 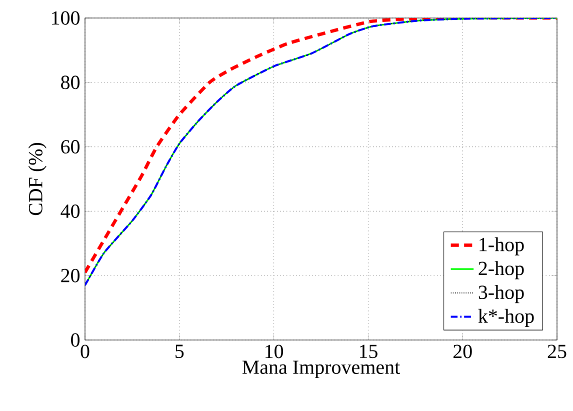 What do you see at coordinates (75, 340) in the screenshot?
I see `y-tick-label: 0` at bounding box center [75, 340].